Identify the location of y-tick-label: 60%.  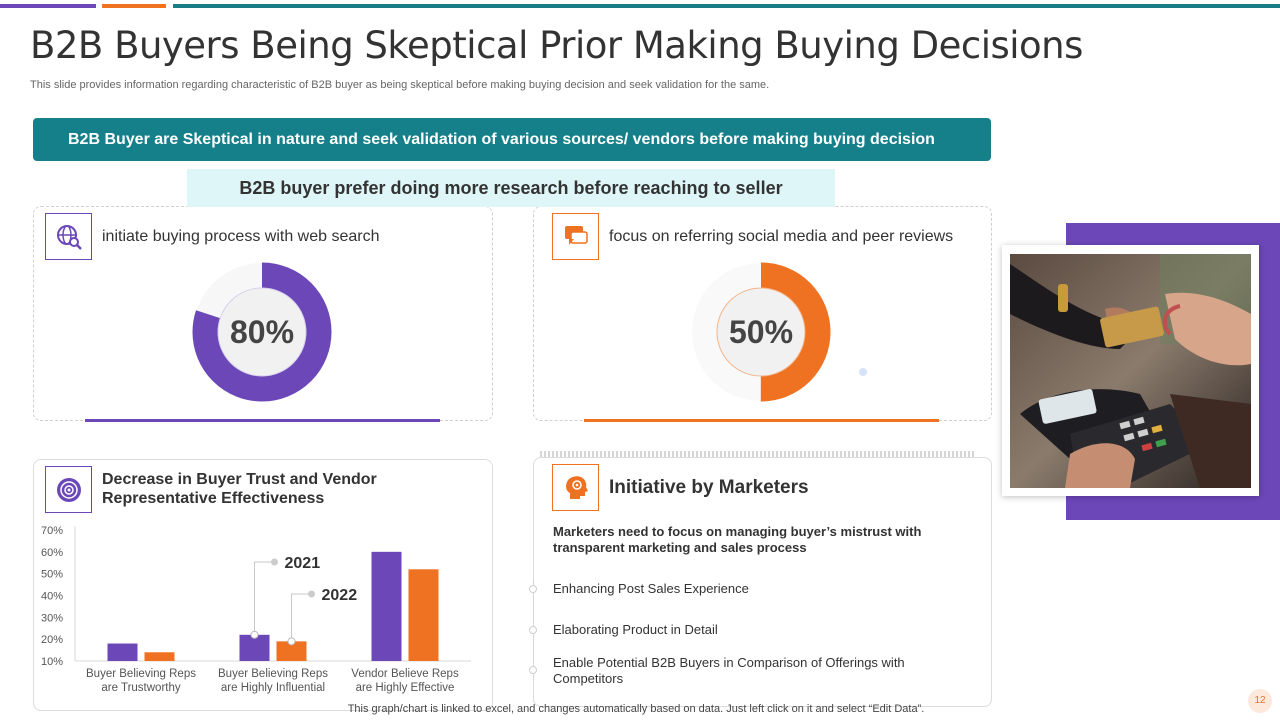
(52, 553).